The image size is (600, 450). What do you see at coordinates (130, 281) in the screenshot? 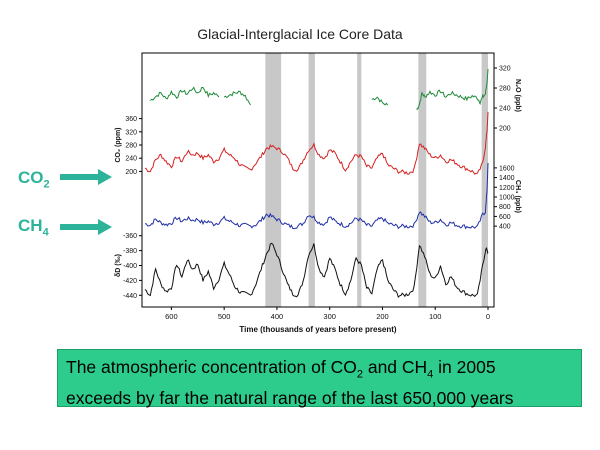
I see `tick-label-δd: -420` at bounding box center [130, 281].